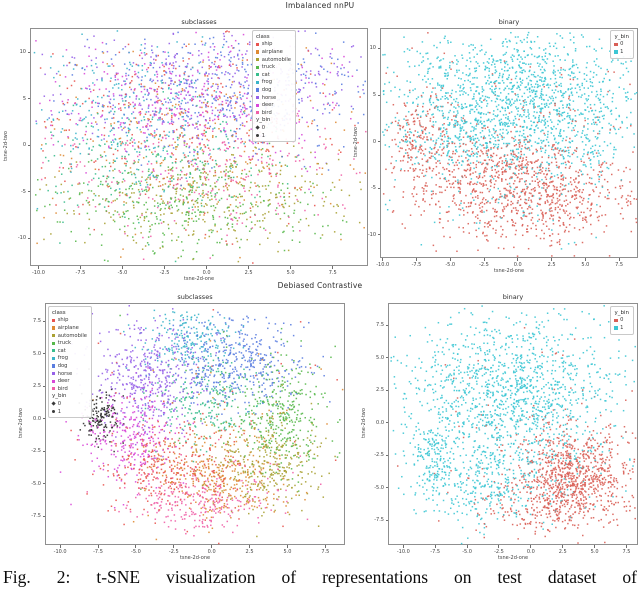 The image size is (640, 592). What do you see at coordinates (269, 97) in the screenshot?
I see `legend-item-label: horse` at bounding box center [269, 97].